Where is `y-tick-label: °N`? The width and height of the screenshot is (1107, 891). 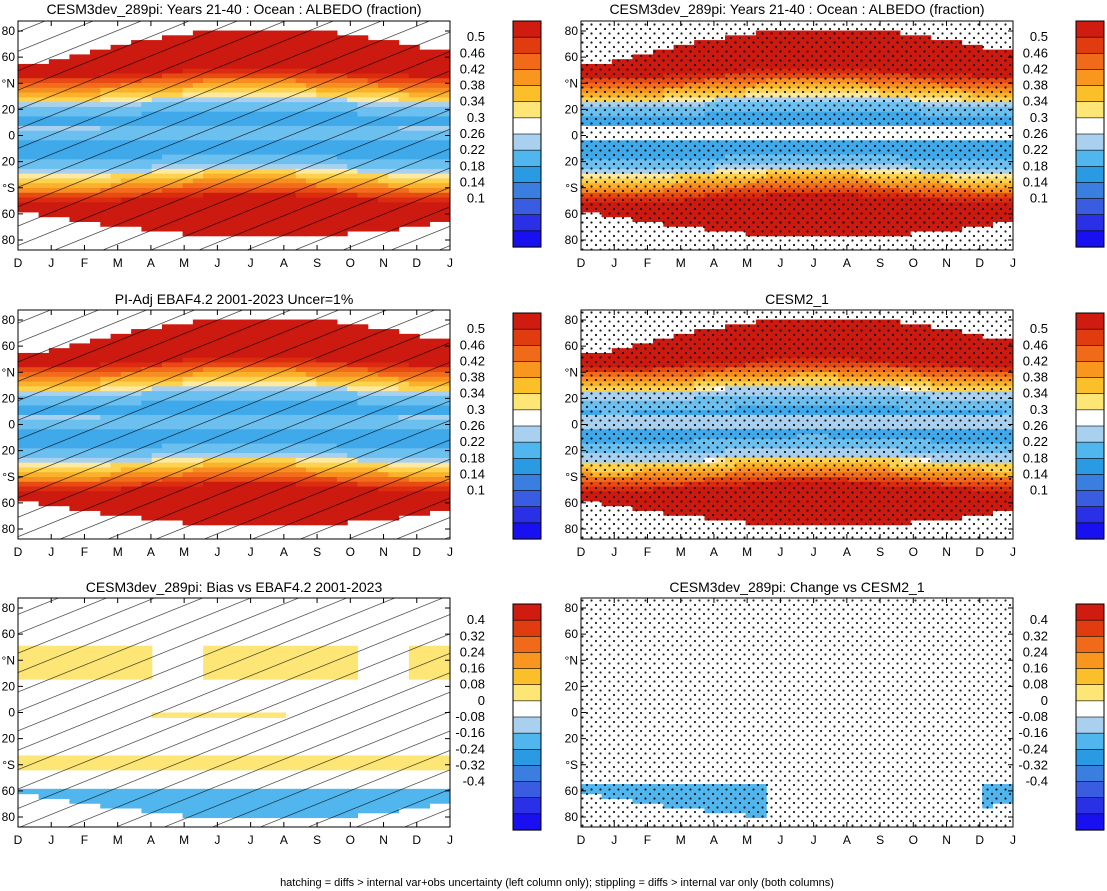 y-tick-label: °N is located at coordinates (571, 83).